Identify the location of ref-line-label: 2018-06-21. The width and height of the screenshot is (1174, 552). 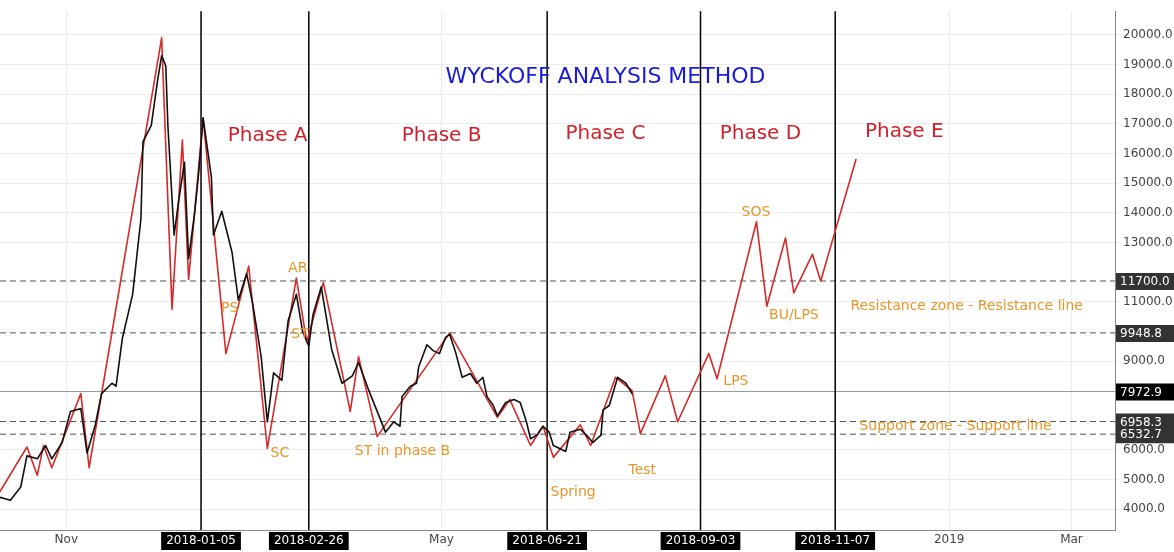
(547, 540).